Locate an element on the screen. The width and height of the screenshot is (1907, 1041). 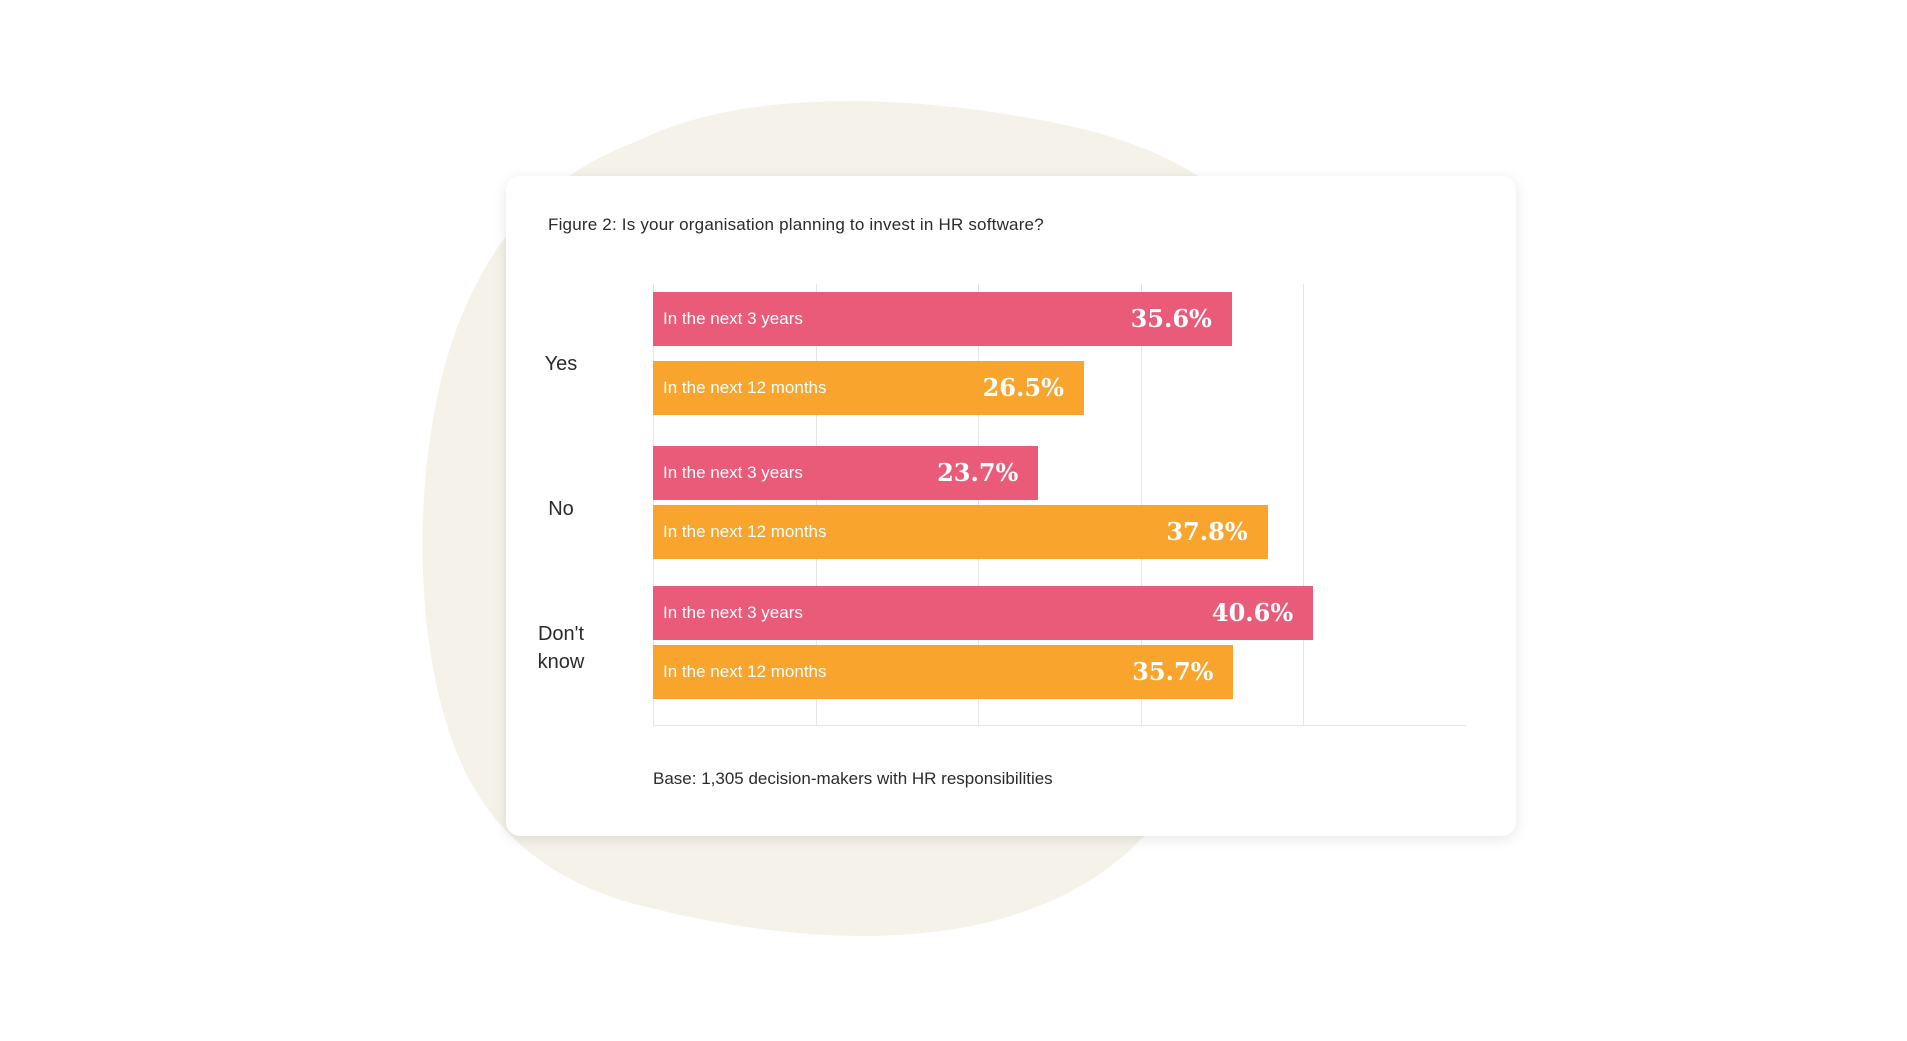
bar: In the next 3 years 40.6% is located at coordinates (983, 613).